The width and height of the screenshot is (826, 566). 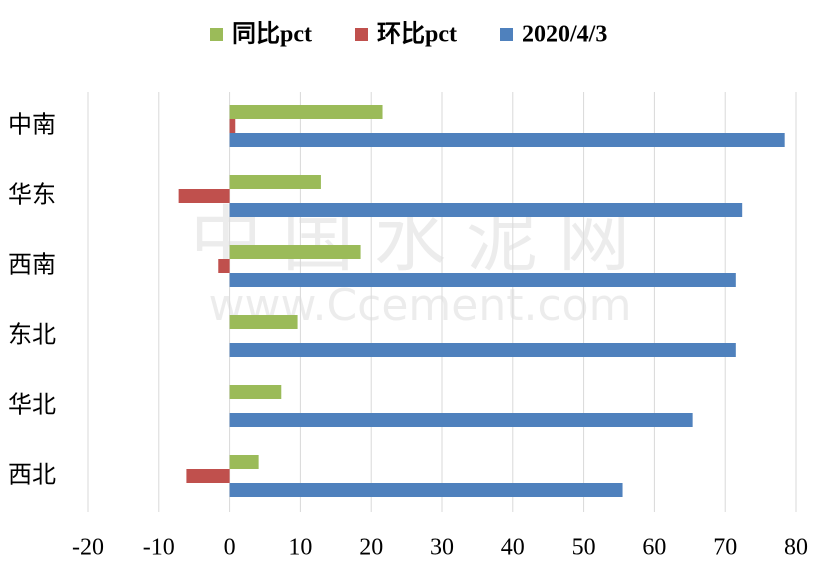 What do you see at coordinates (159, 548) in the screenshot?
I see `x-tick-label: -10` at bounding box center [159, 548].